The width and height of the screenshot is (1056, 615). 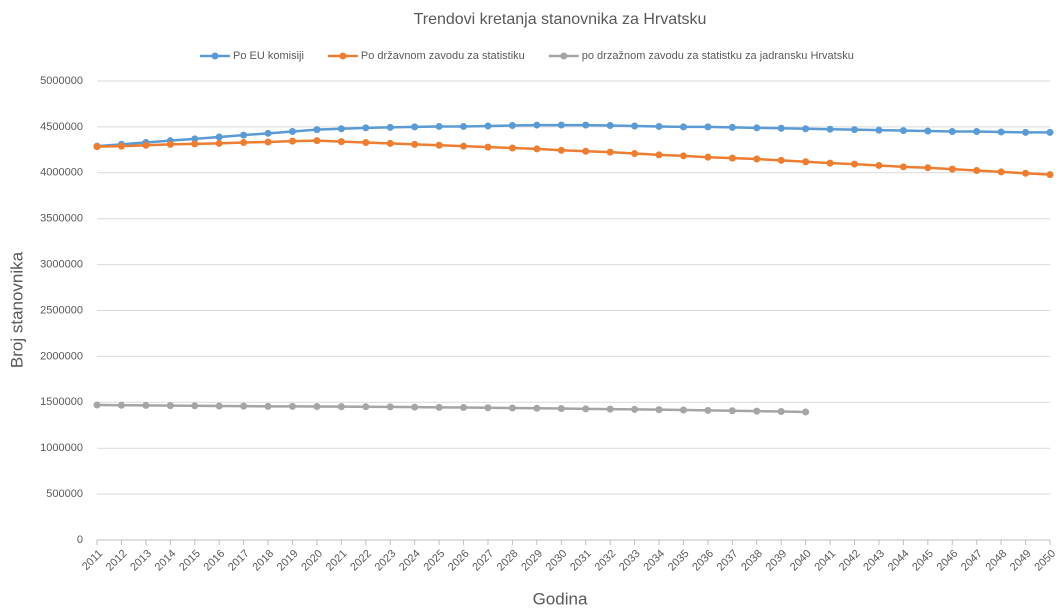 What do you see at coordinates (64, 494) in the screenshot?
I see `y-tick-label: 500000` at bounding box center [64, 494].